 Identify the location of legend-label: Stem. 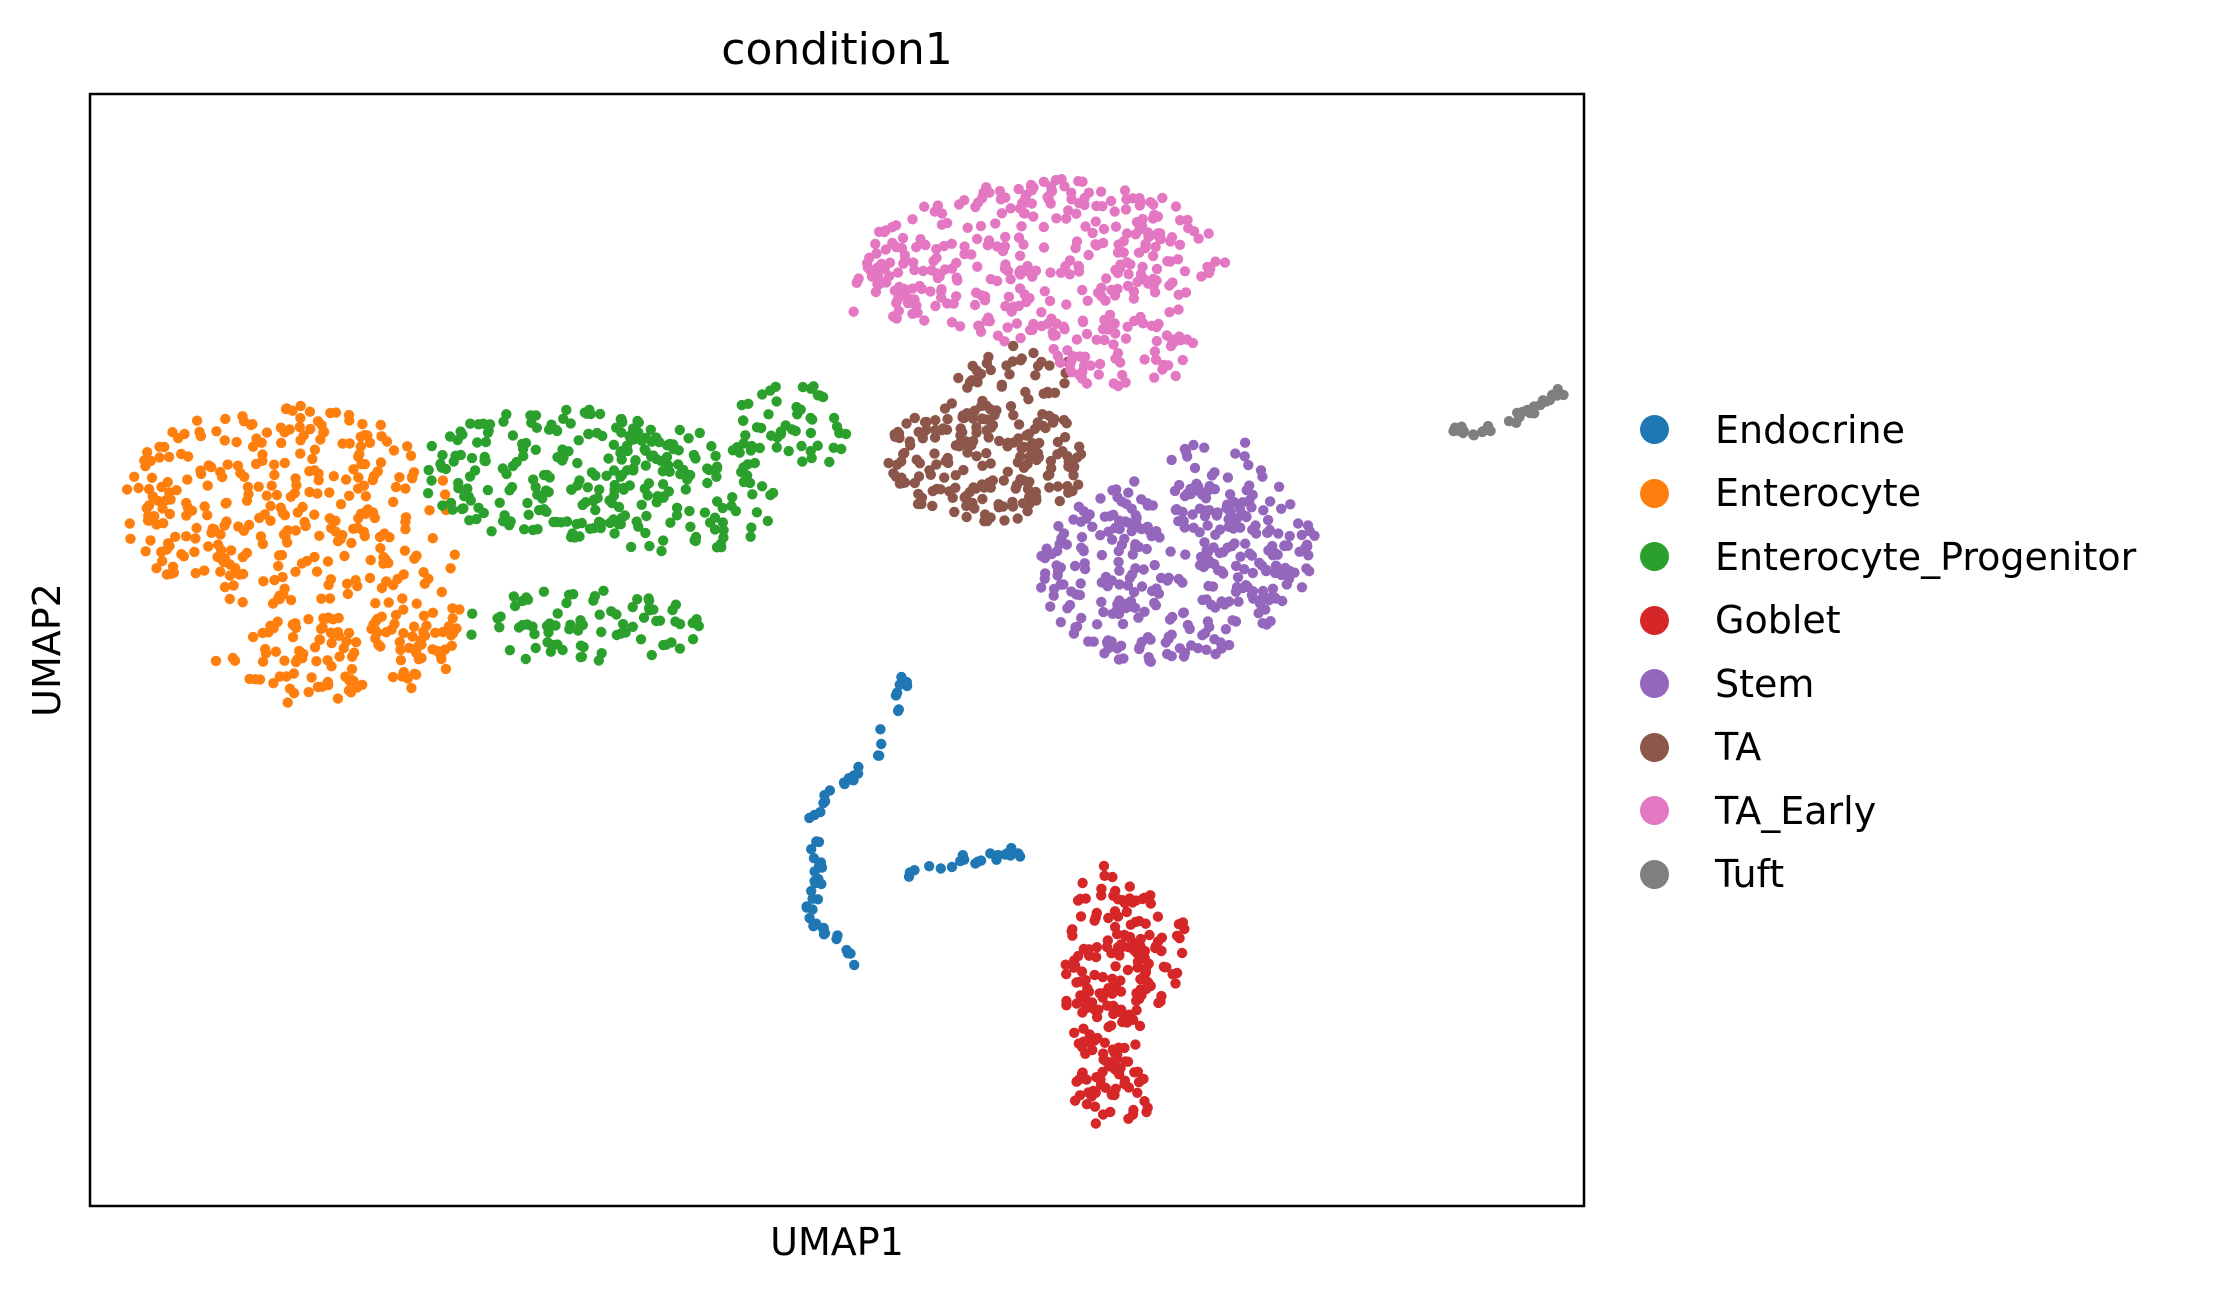
(1765, 683).